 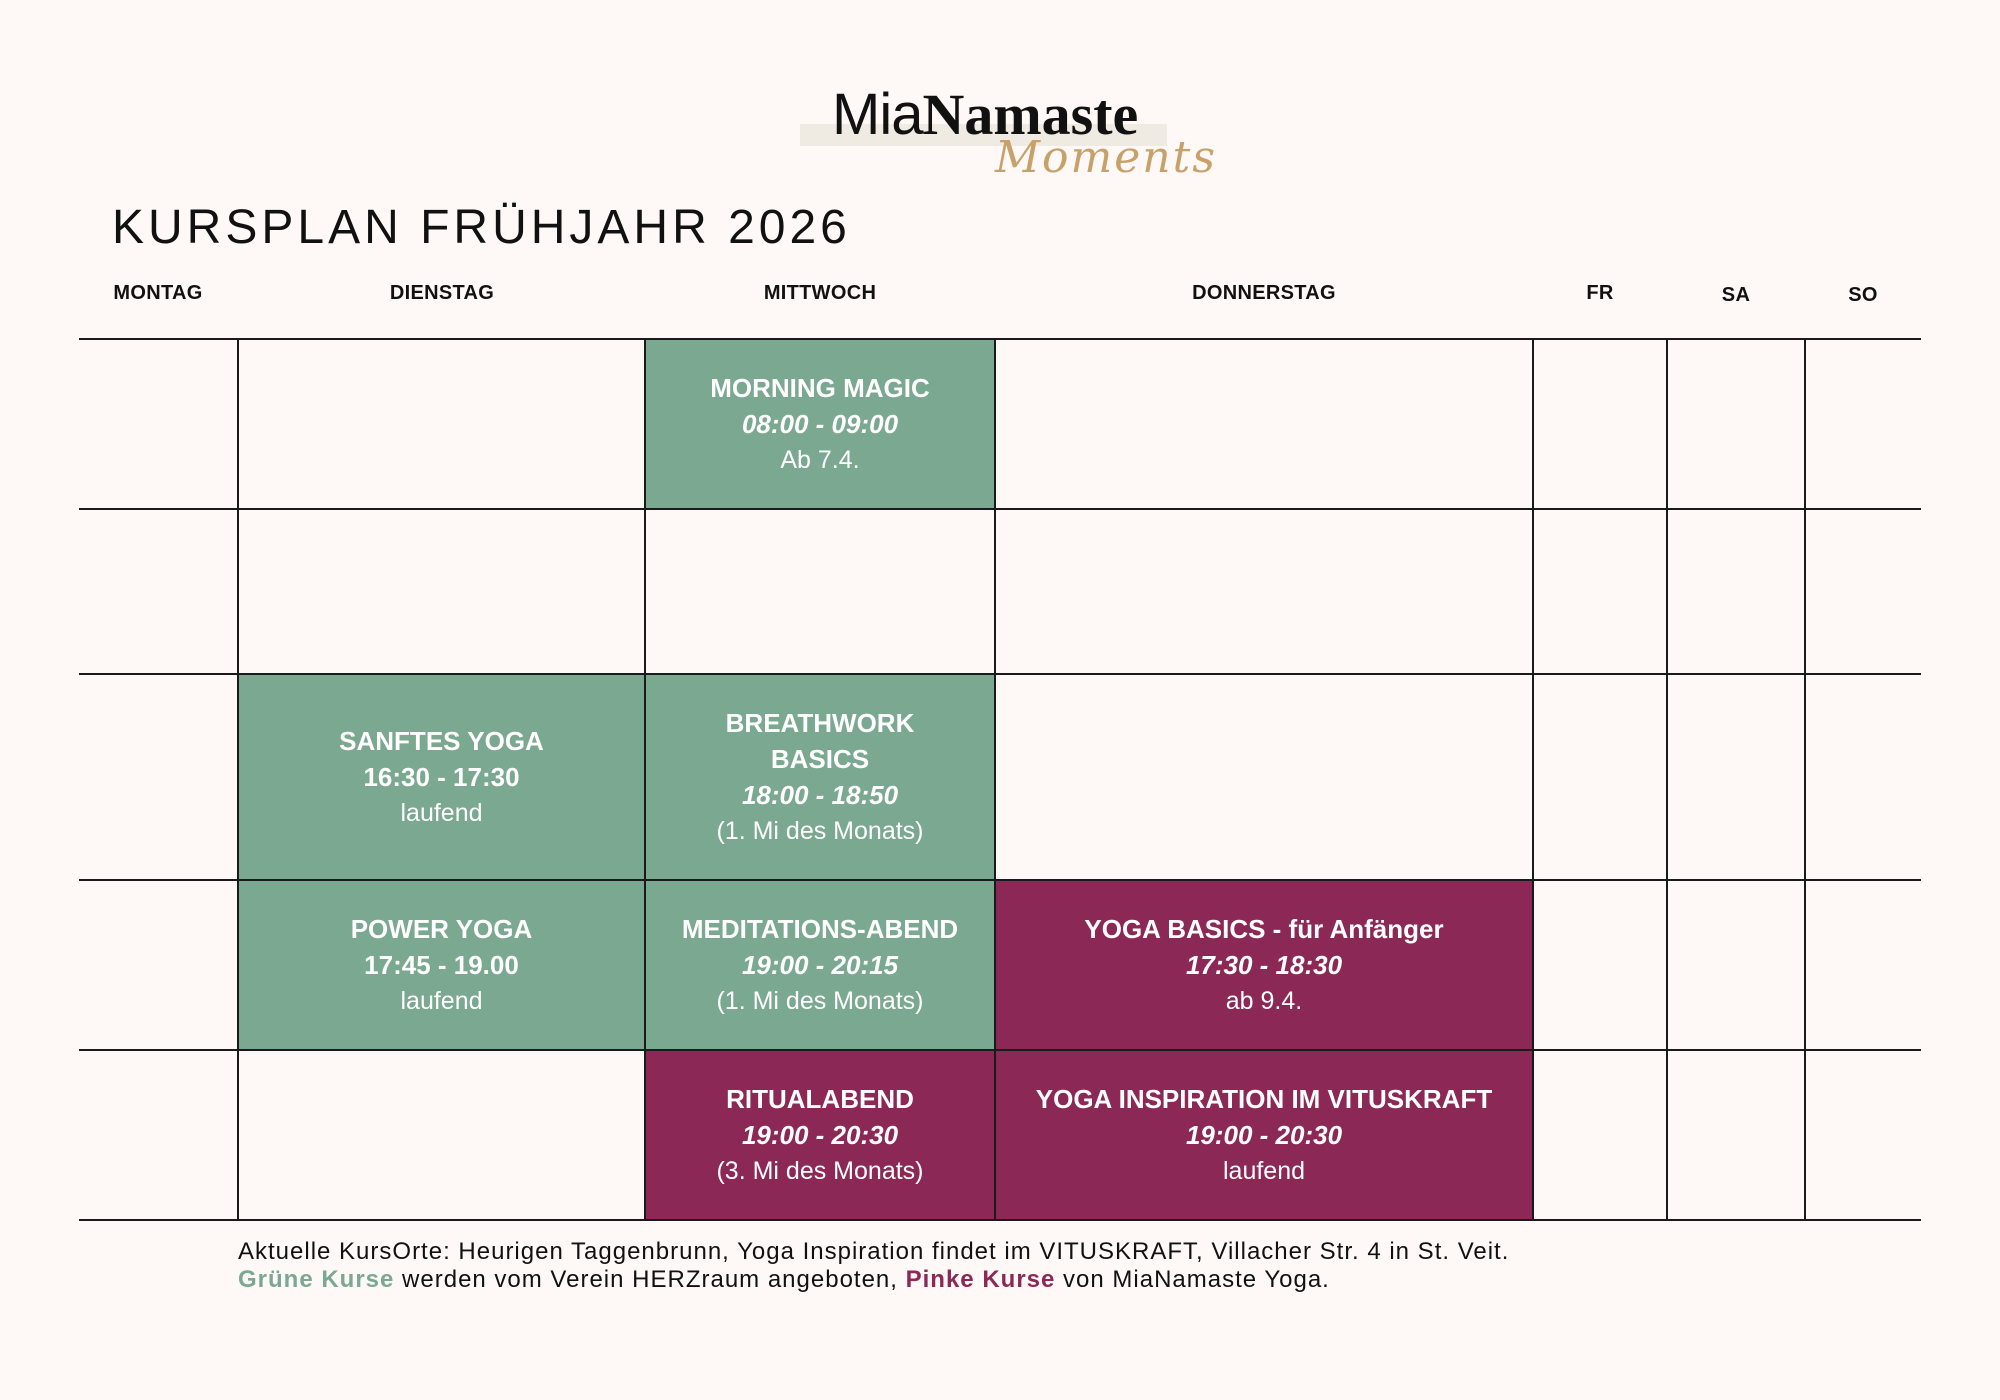 I want to click on table-bottom-border, so click(x=1000, y=1220).